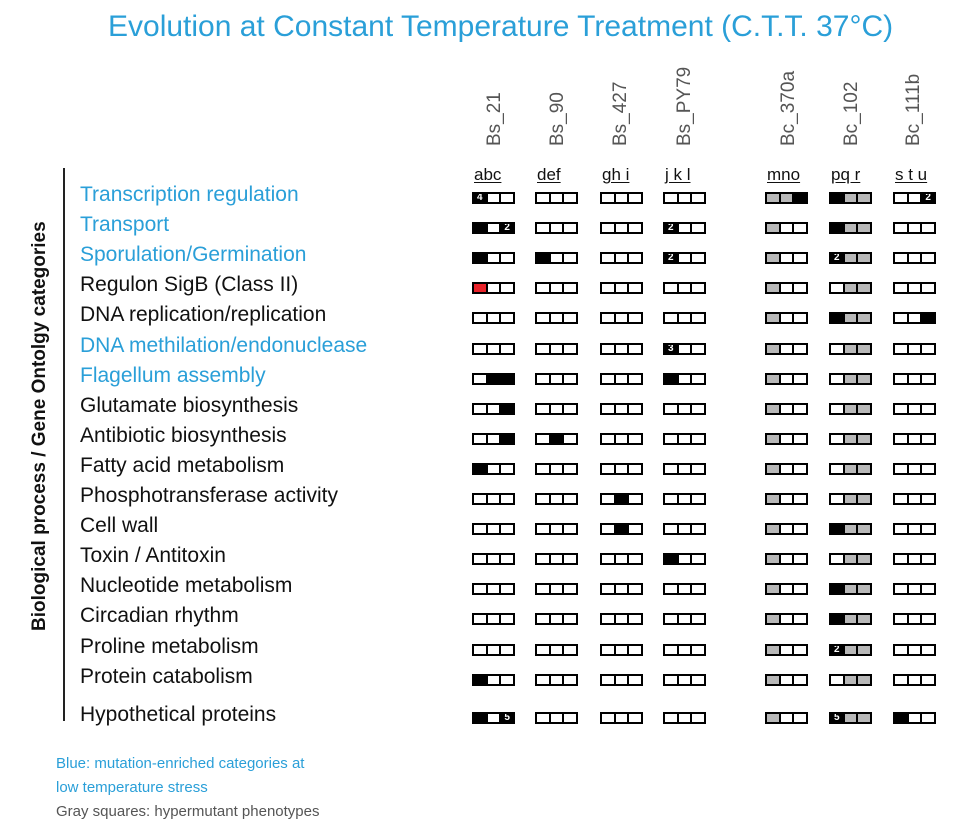 This screenshot has width=956, height=838. What do you see at coordinates (119, 526) in the screenshot?
I see `category-label: Cell wall` at bounding box center [119, 526].